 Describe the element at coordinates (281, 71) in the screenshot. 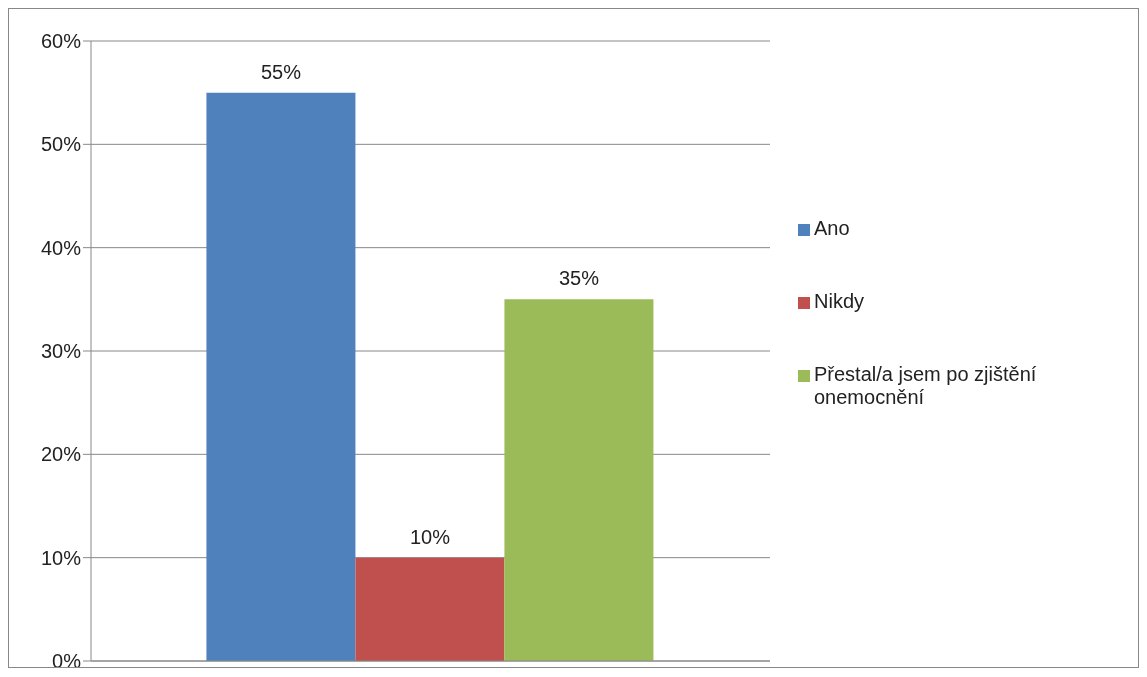

I see `data-label: 55%` at that location.